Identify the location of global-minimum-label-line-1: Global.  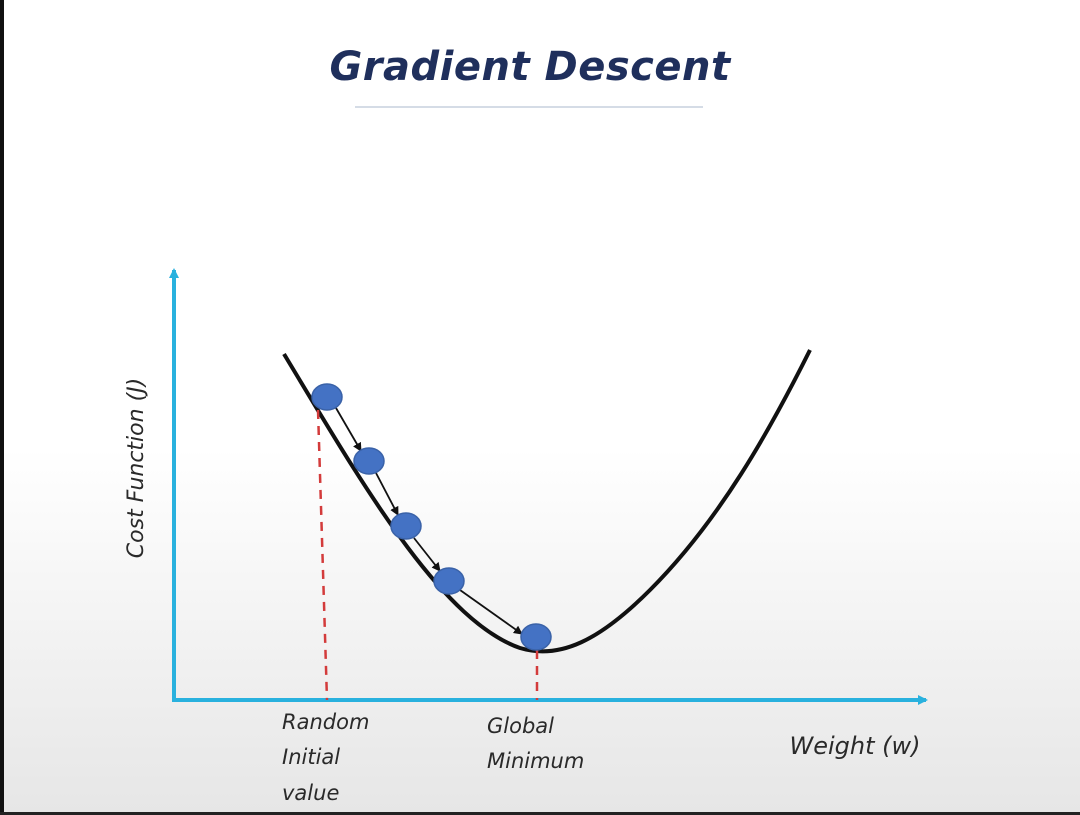
(520, 726).